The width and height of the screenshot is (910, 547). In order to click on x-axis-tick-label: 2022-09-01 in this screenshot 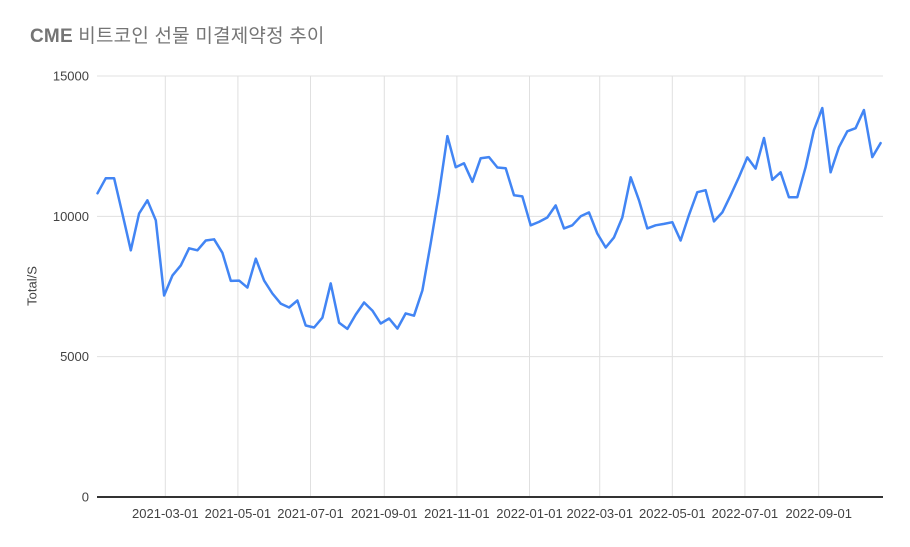, I will do `click(818, 513)`.